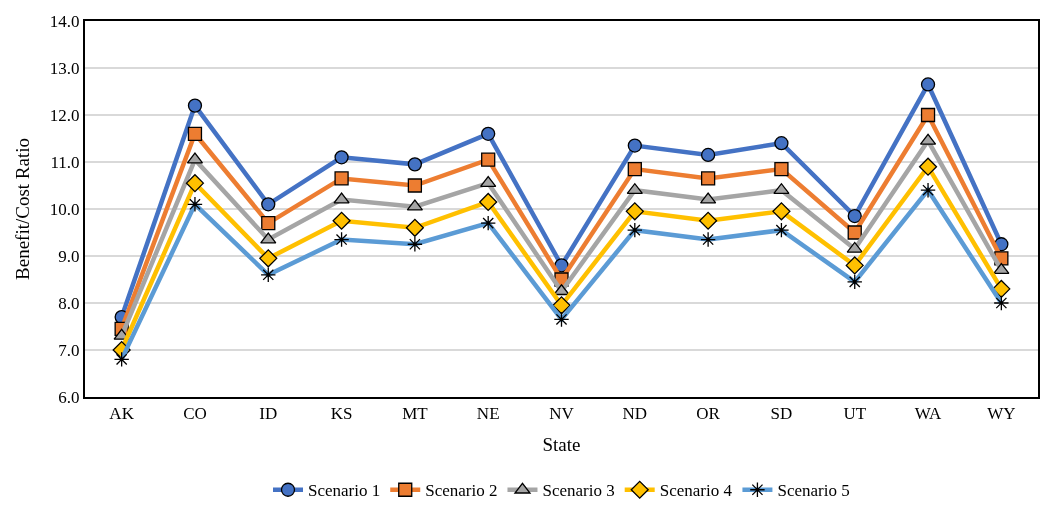 Image resolution: width=1052 pixels, height=520 pixels. Describe the element at coordinates (69, 303) in the screenshot. I see `y-tick-label: 8.0` at that location.